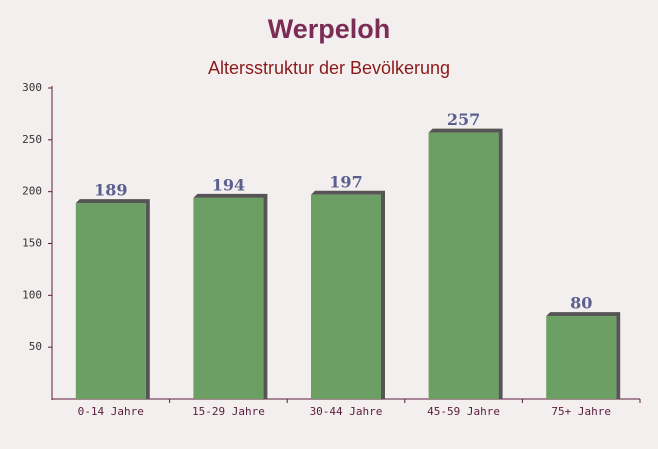 This screenshot has height=449, width=658. I want to click on value-label: 80, so click(581, 303).